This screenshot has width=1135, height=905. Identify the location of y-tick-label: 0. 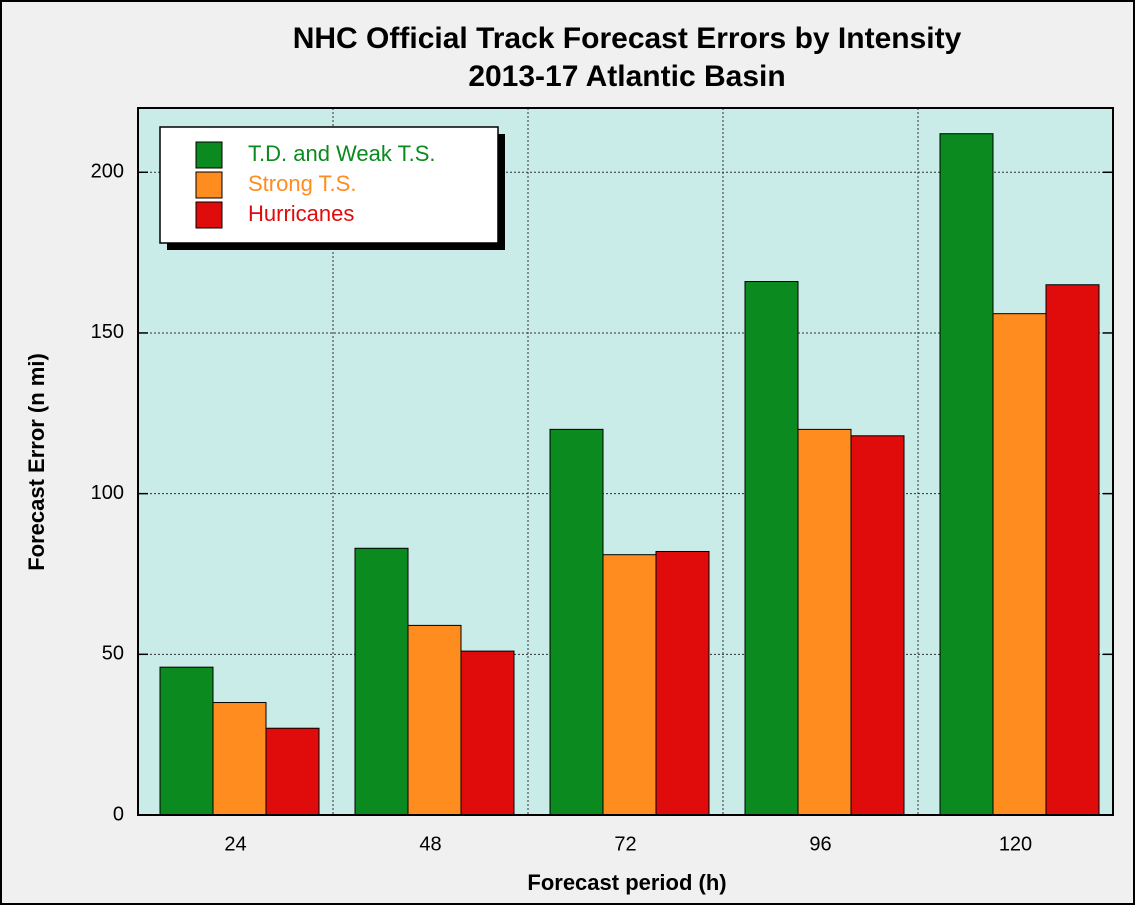
(118, 814).